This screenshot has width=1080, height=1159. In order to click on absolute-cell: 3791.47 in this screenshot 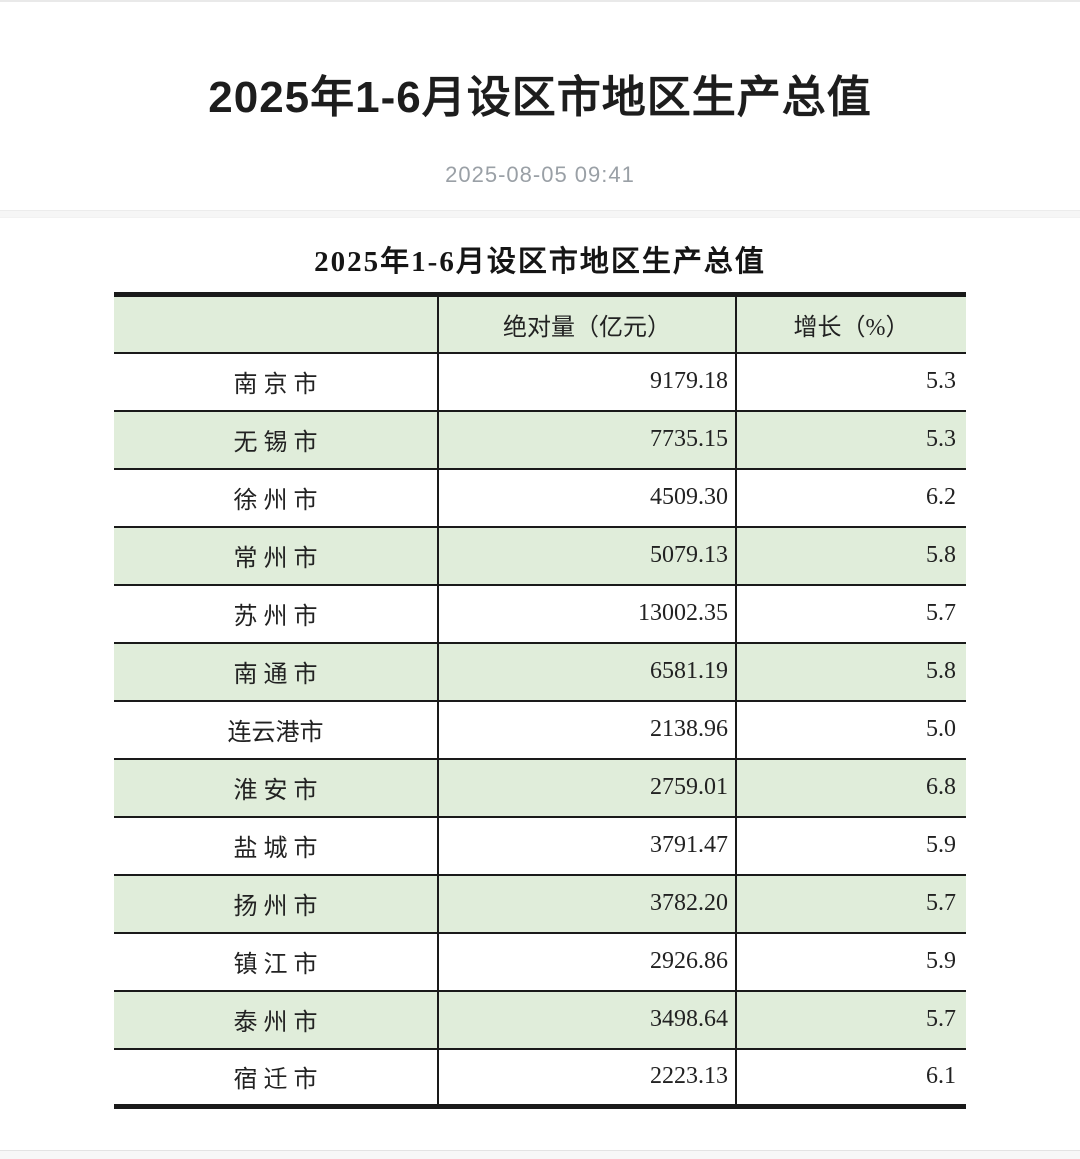, I will do `click(586, 846)`.